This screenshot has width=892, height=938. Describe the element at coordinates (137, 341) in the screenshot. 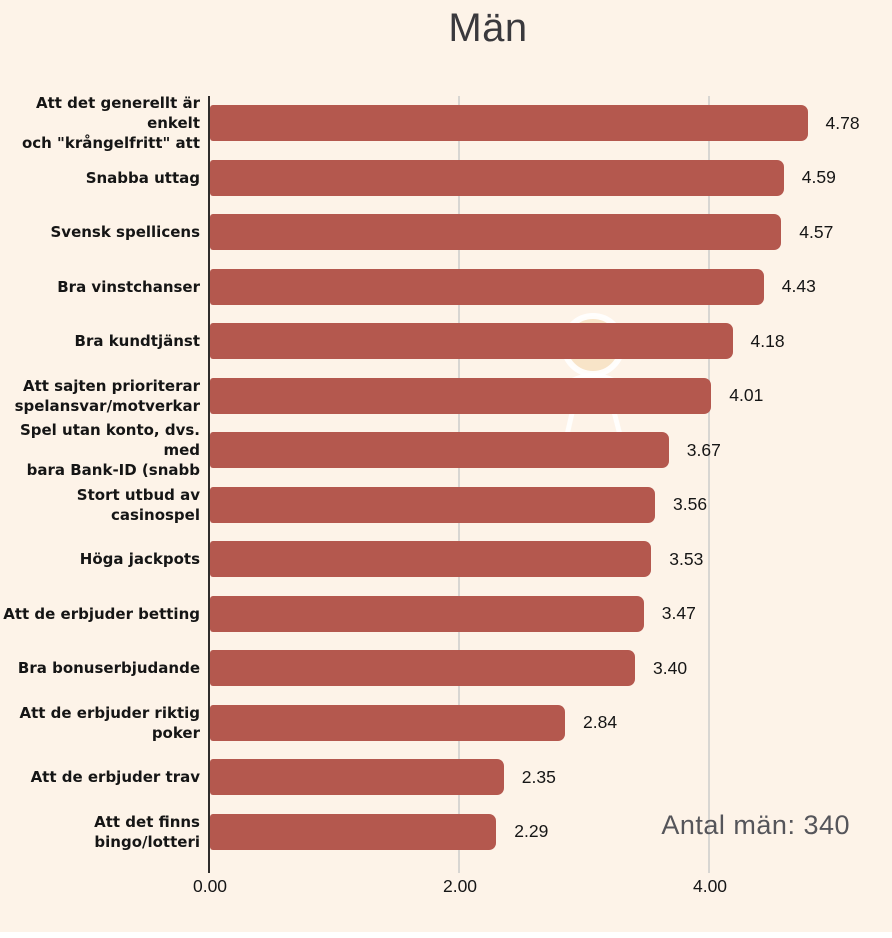

I see `category-label: Bra kundtjänst` at that location.